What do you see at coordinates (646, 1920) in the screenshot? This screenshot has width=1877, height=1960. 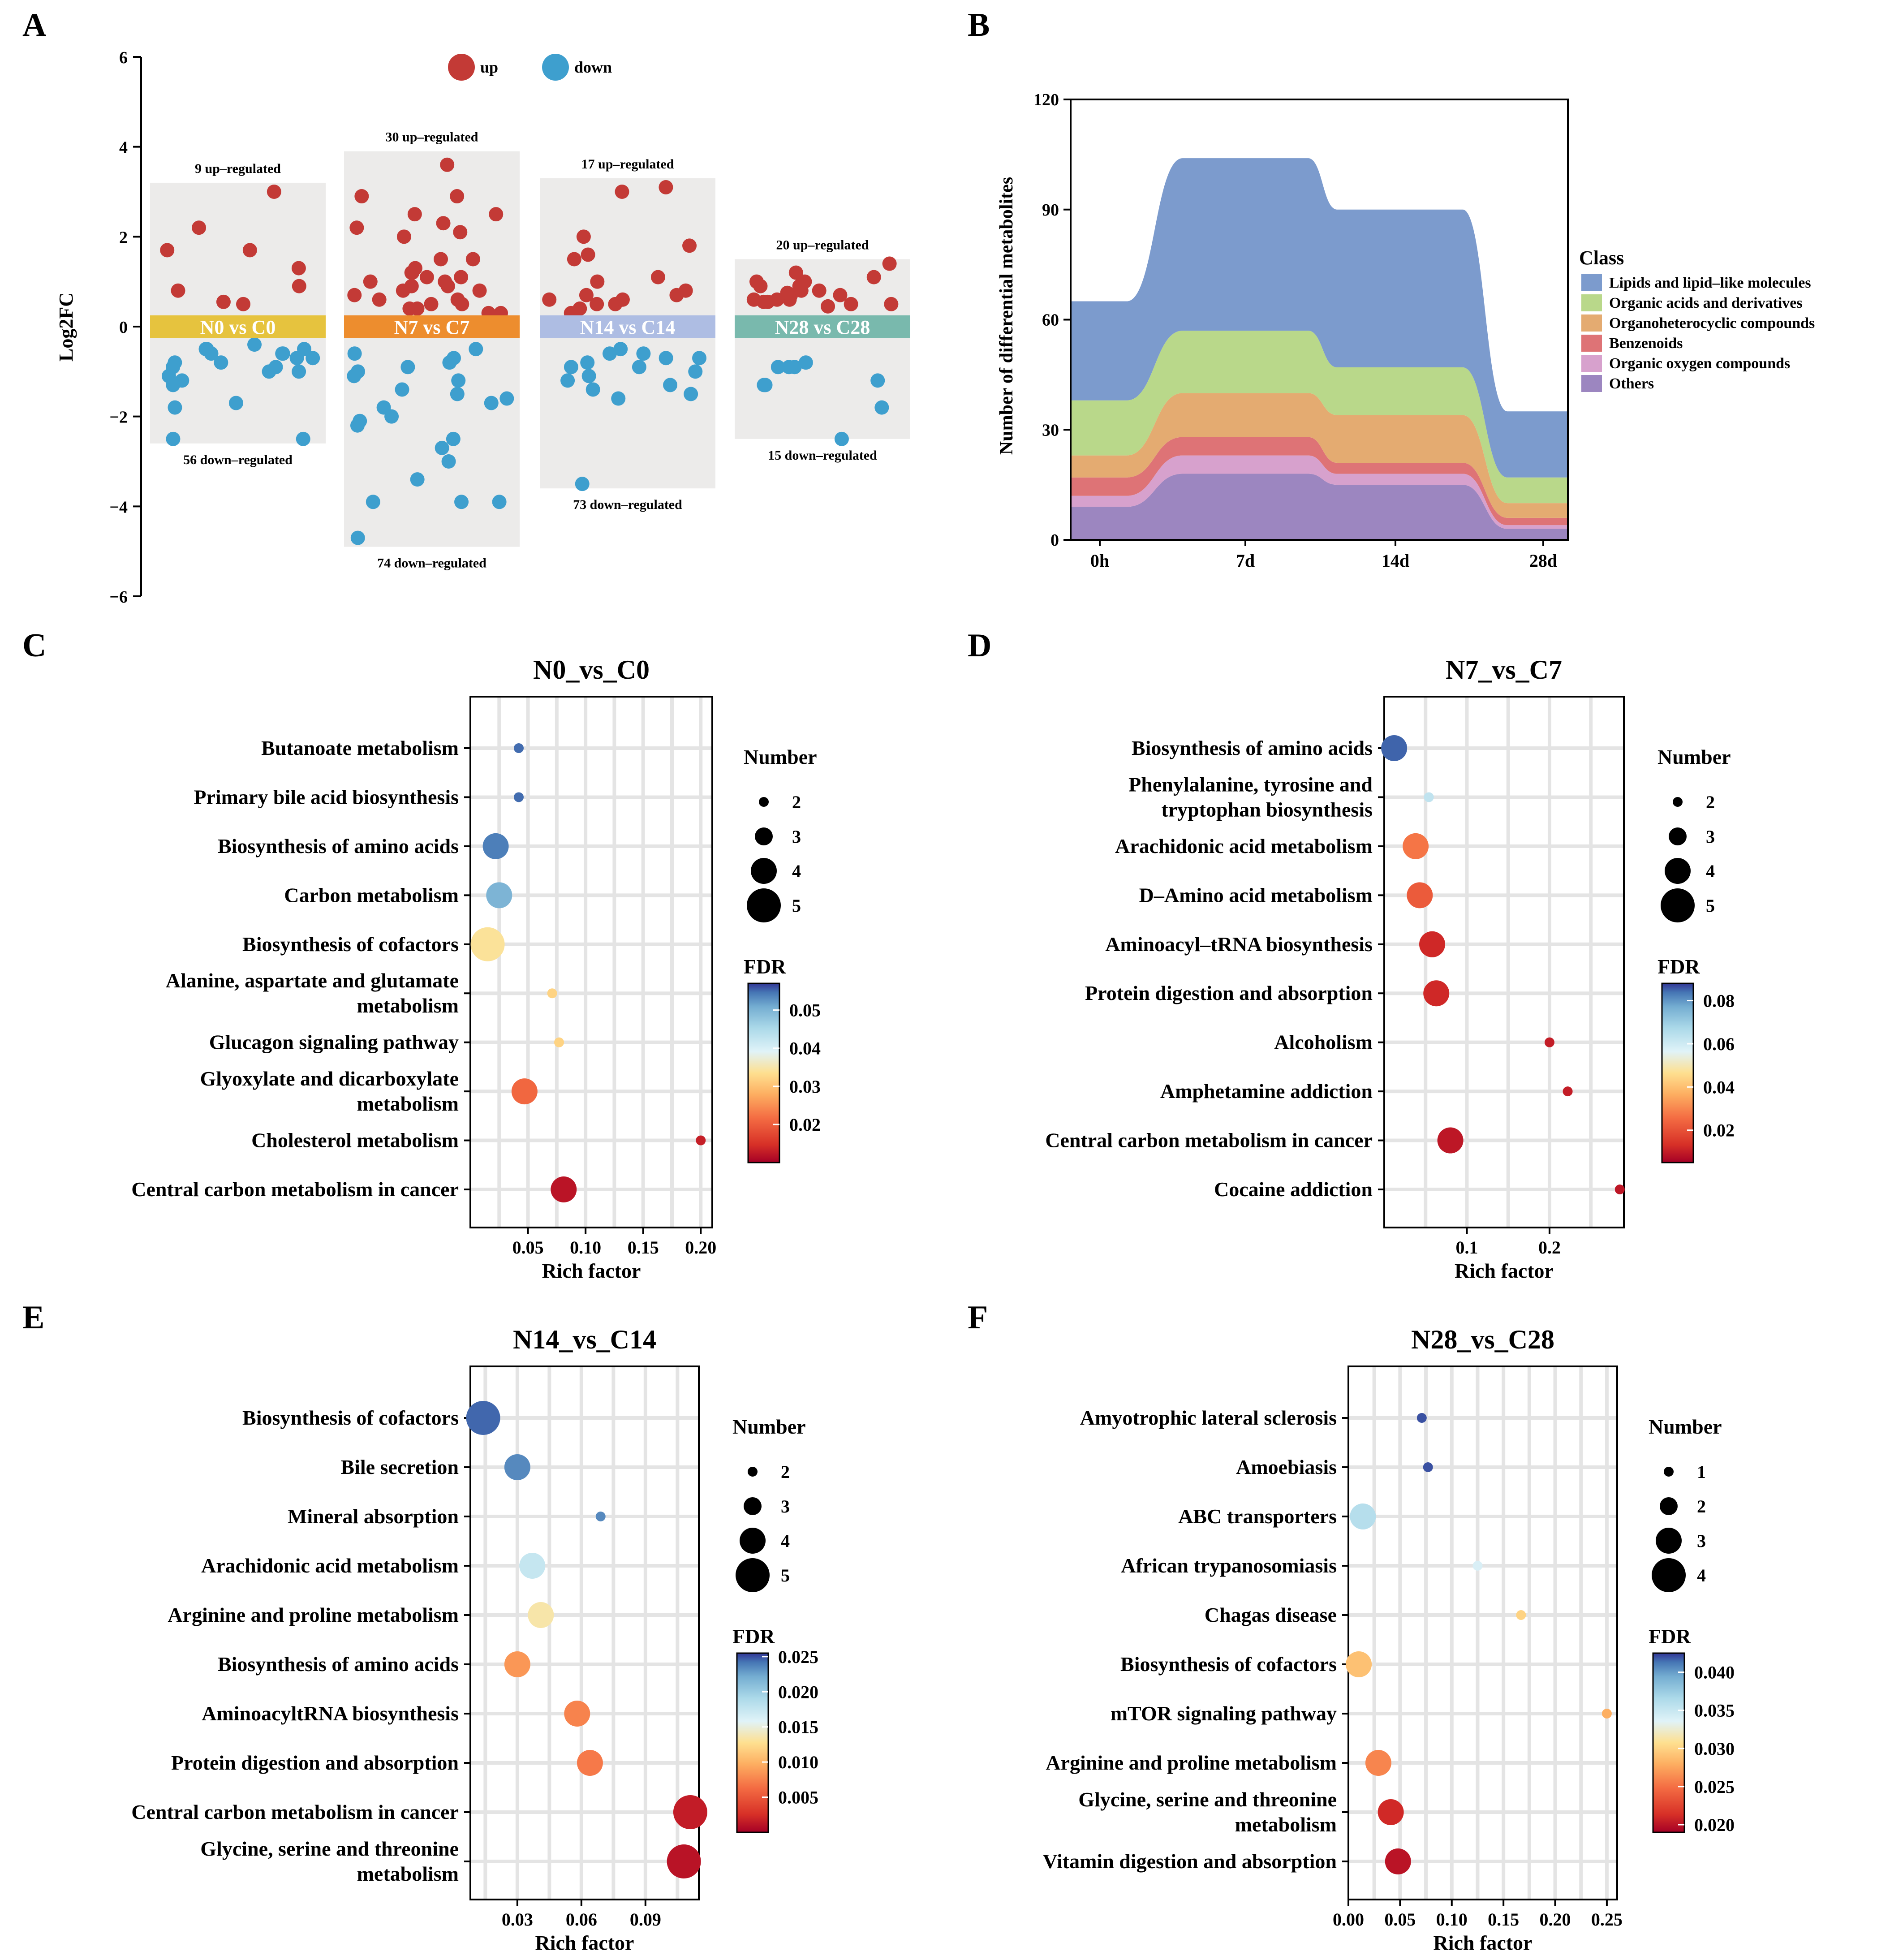 I see `panelE-xtick-label: 0.09` at bounding box center [646, 1920].